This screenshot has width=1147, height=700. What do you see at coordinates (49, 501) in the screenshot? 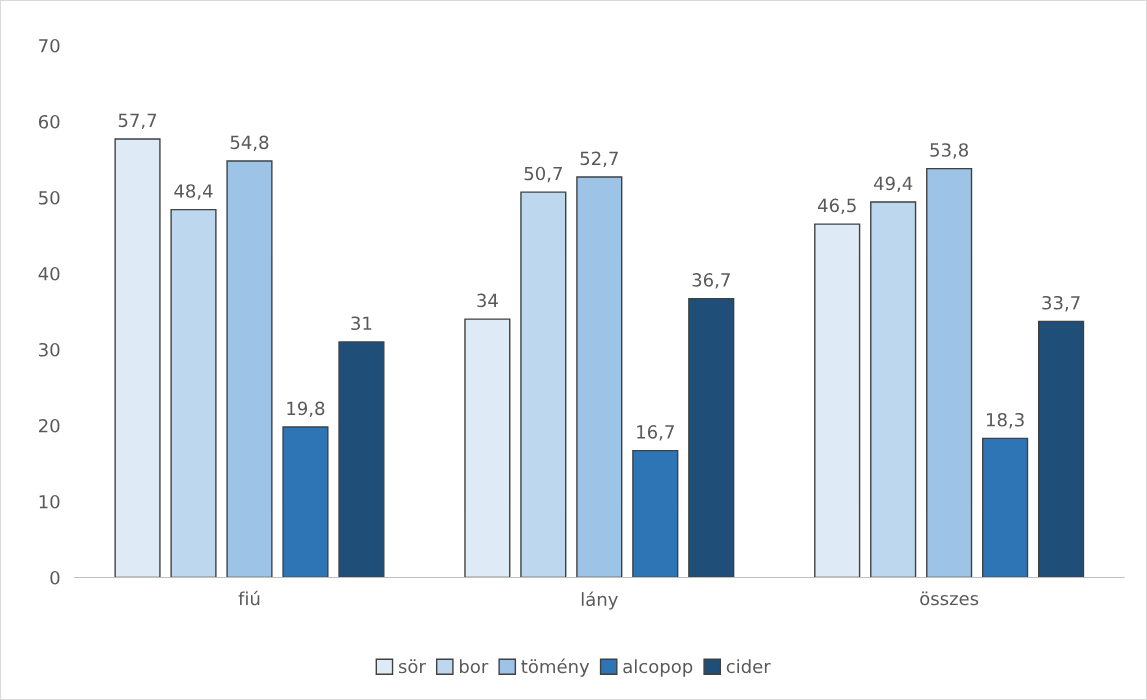
I see `y-tick-label: 10` at bounding box center [49, 501].